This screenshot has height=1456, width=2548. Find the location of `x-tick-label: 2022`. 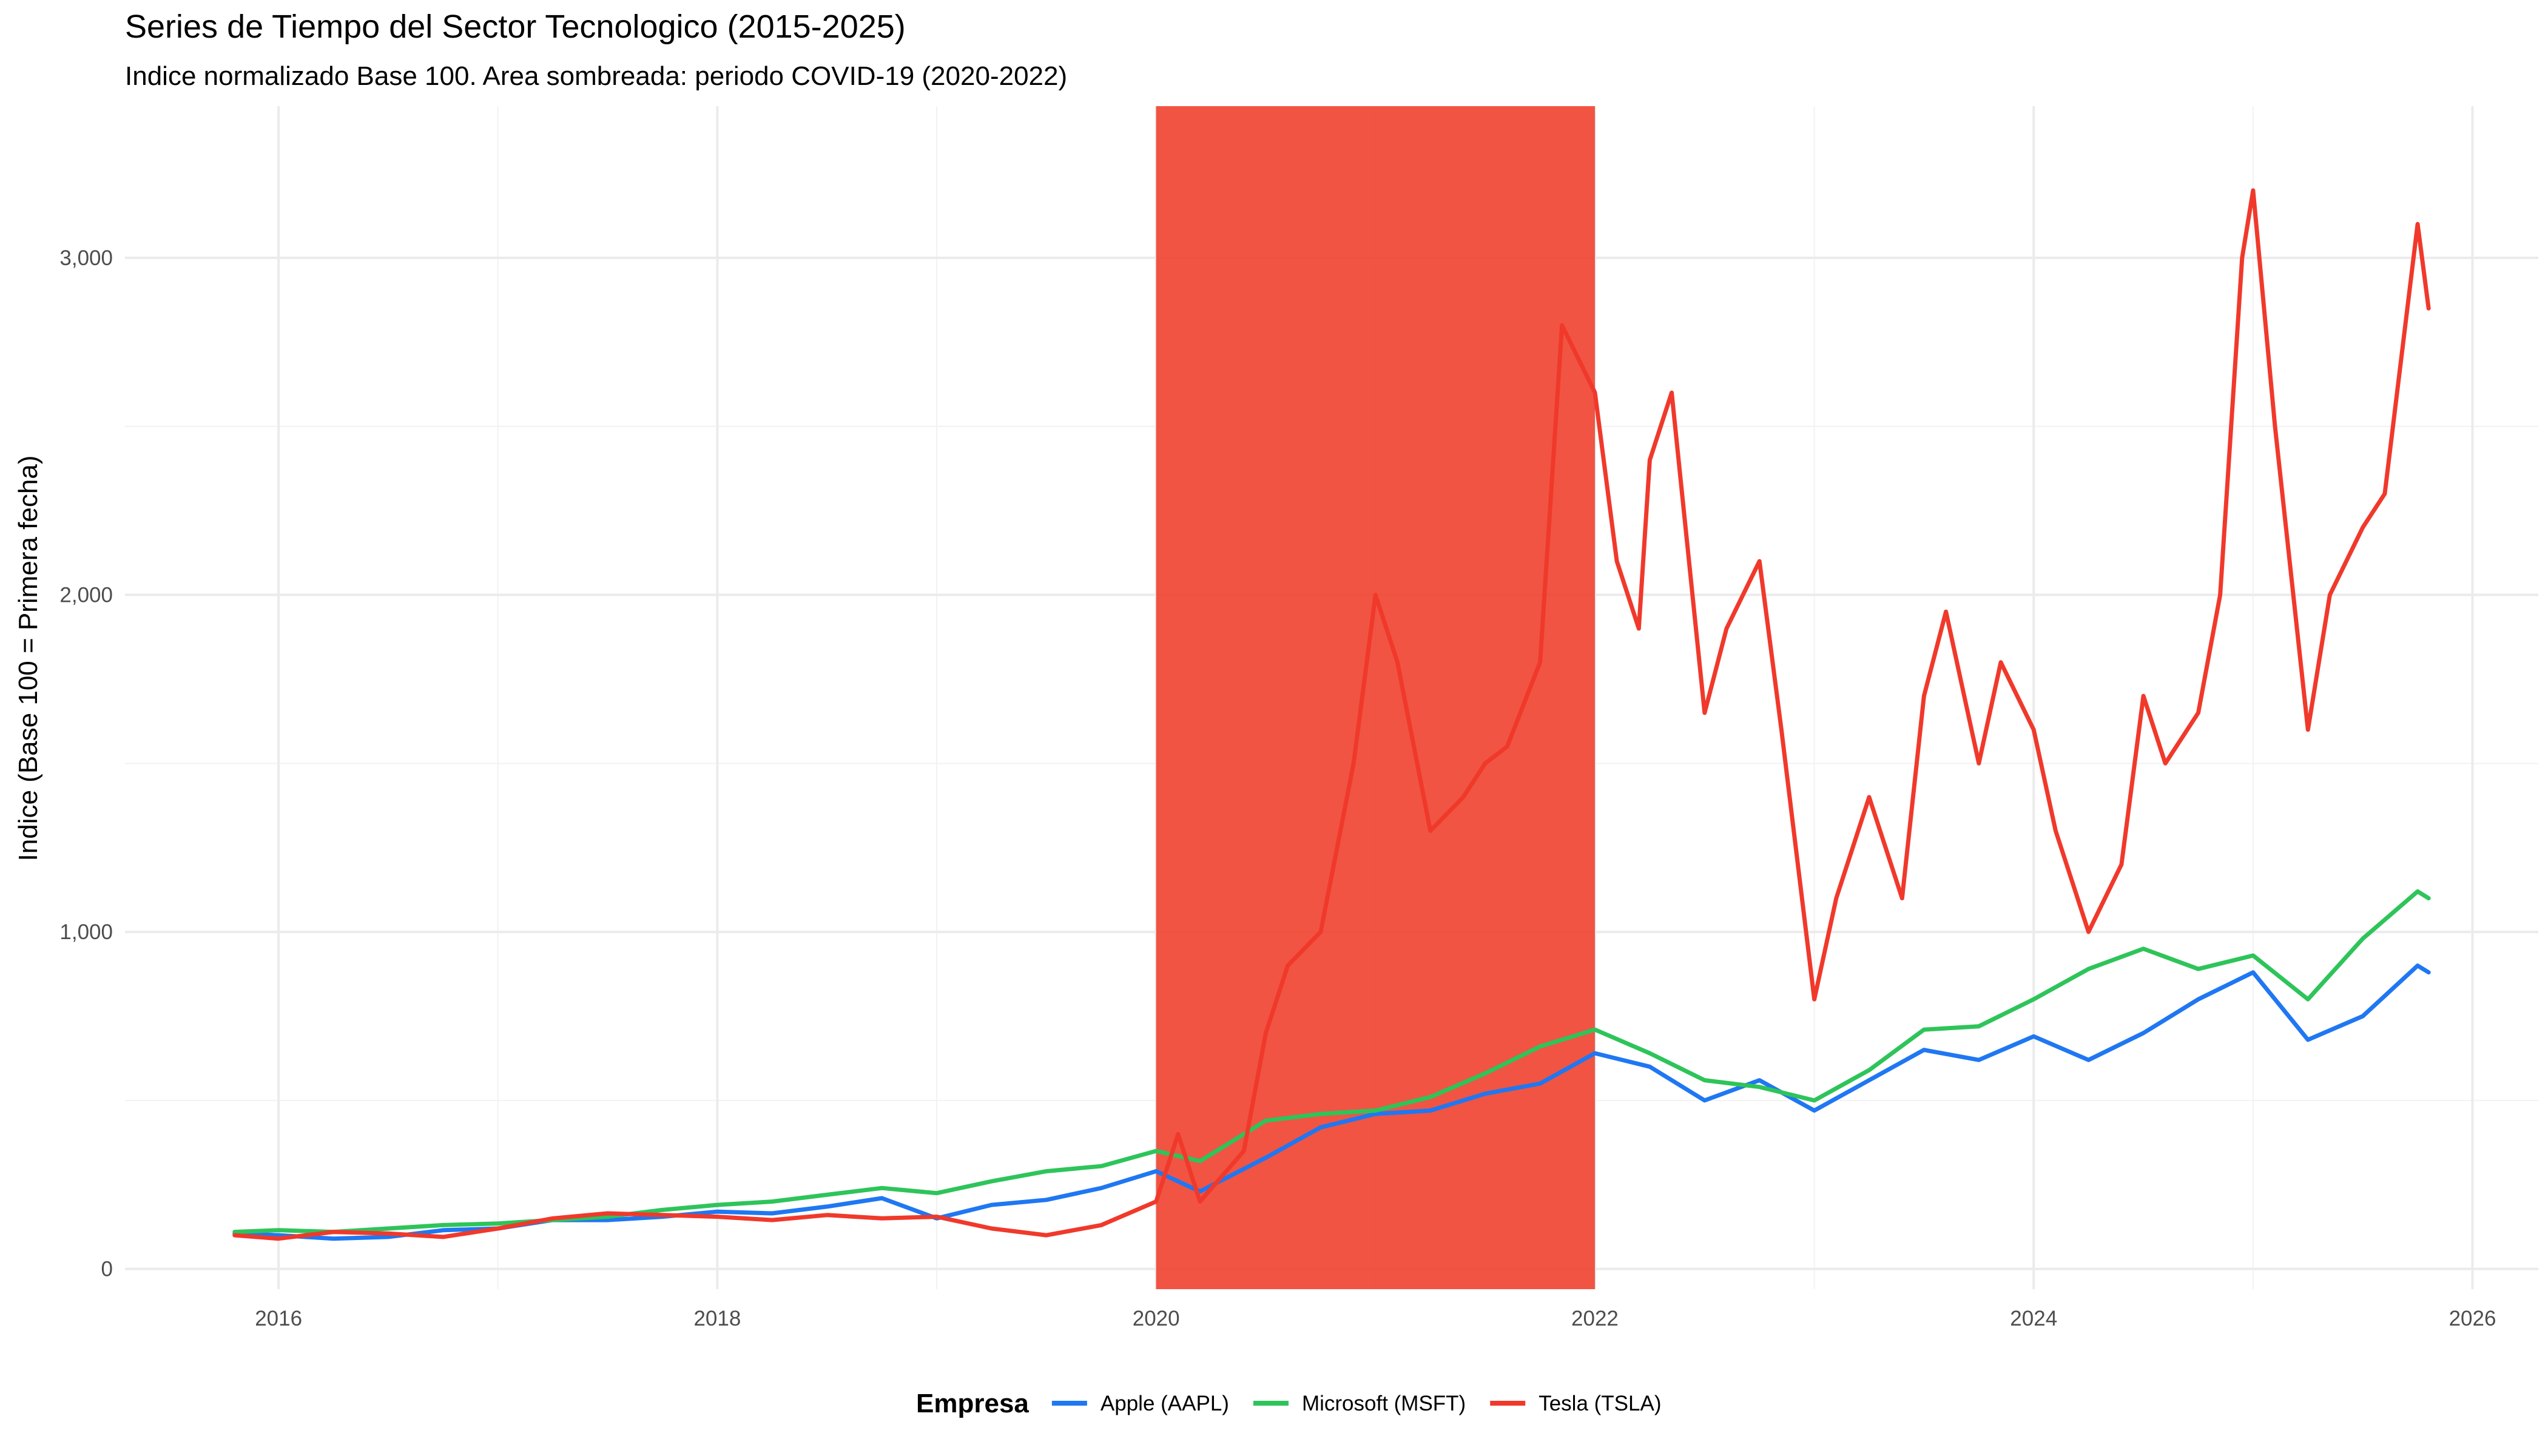

x-tick-label: 2022 is located at coordinates (1595, 1318).